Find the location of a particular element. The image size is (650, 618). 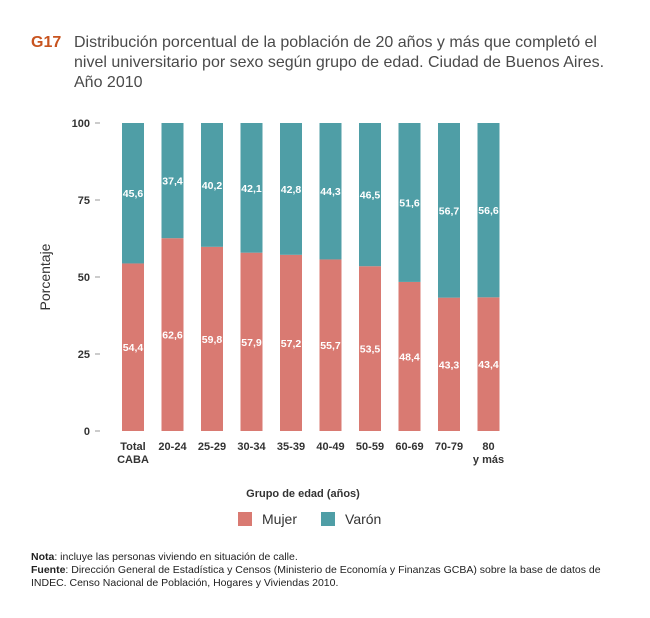

data-label-mujer: 55,7 is located at coordinates (330, 346).